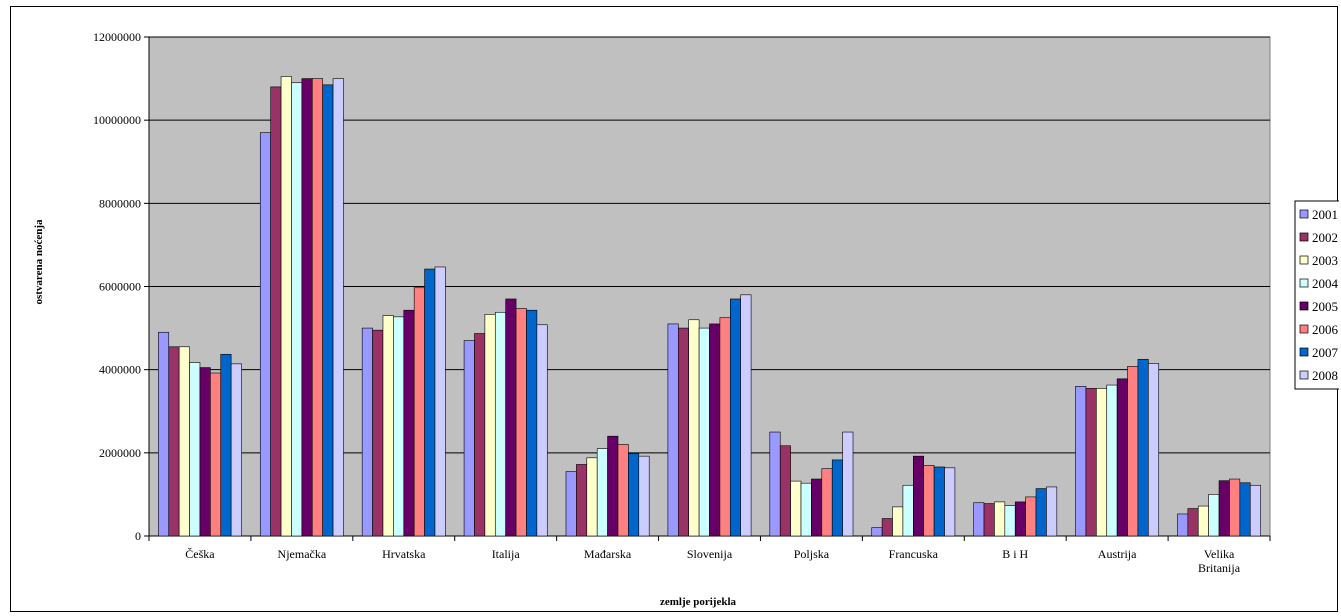 The width and height of the screenshot is (1341, 616). I want to click on y-tick-label: 6000000, so click(120, 287).